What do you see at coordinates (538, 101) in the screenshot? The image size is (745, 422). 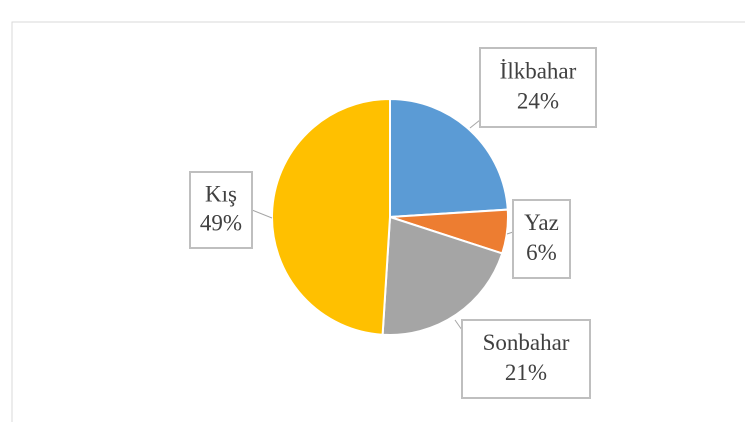 I see `value-label: 24%` at bounding box center [538, 101].